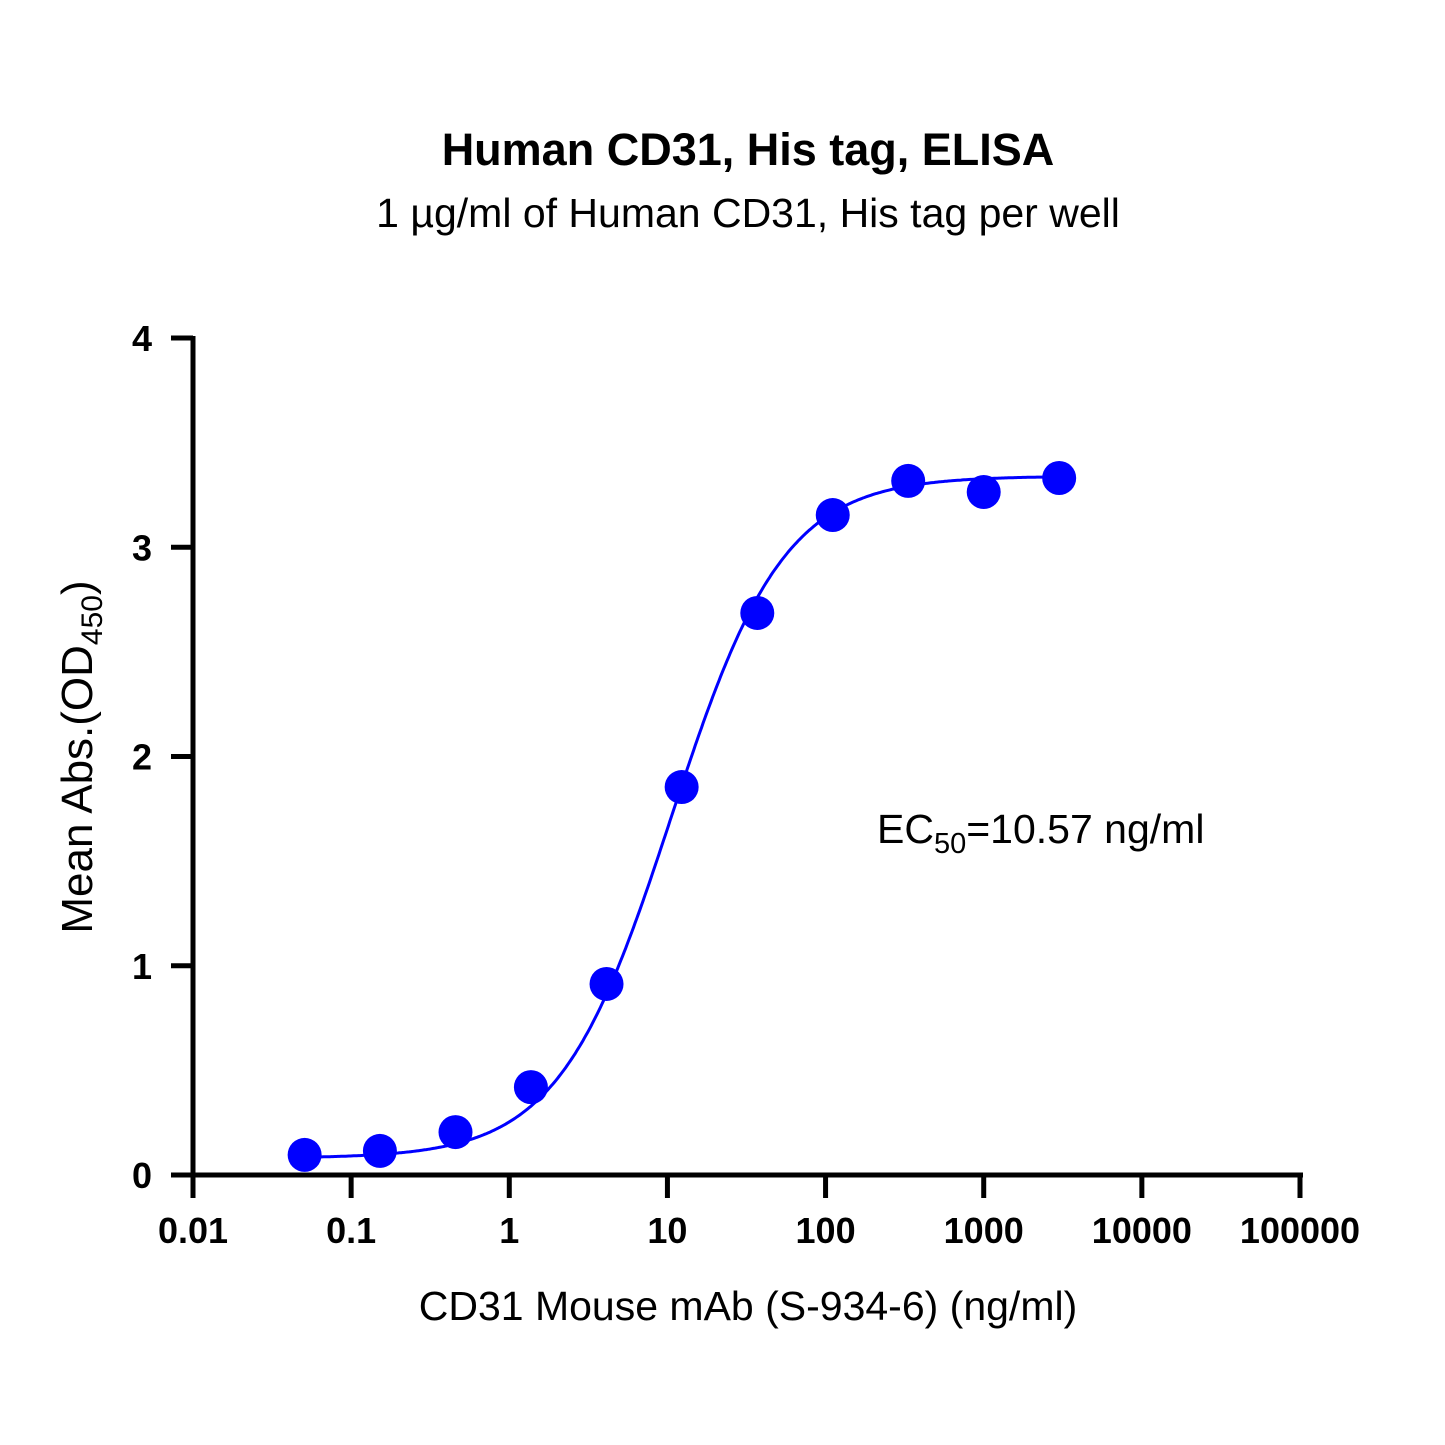  What do you see at coordinates (1142, 1230) in the screenshot?
I see `x-tick-label: 10000` at bounding box center [1142, 1230].